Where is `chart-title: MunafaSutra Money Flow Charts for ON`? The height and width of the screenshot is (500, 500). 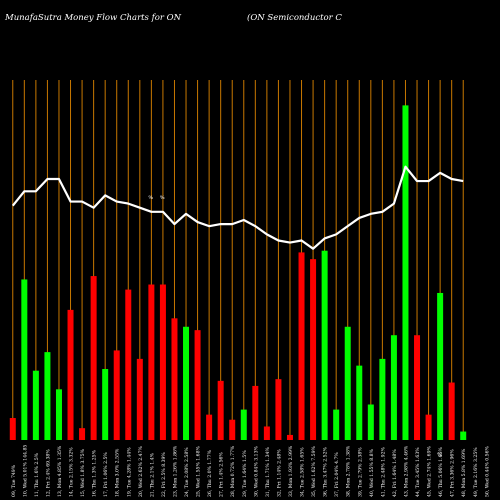
chart-title: MunafaSutra Money Flow Charts for ON is located at coordinates (93, 18).